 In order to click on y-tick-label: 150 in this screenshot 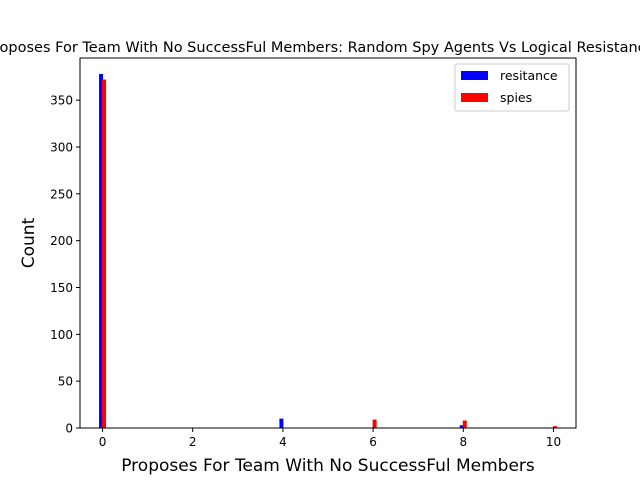, I will do `click(61, 288)`.